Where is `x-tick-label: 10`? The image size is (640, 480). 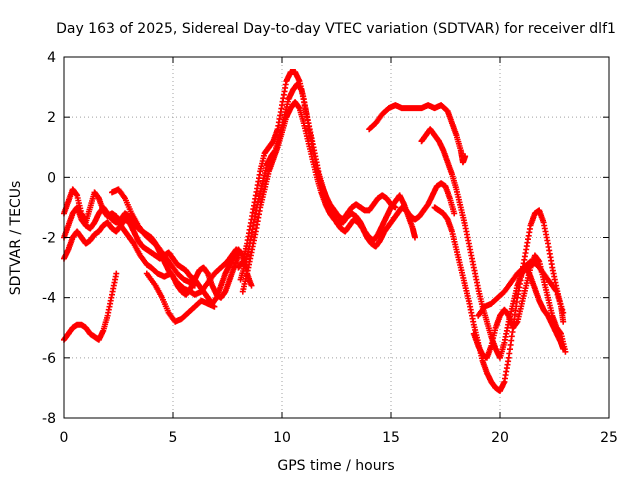
x-tick-label: 10 is located at coordinates (282, 438).